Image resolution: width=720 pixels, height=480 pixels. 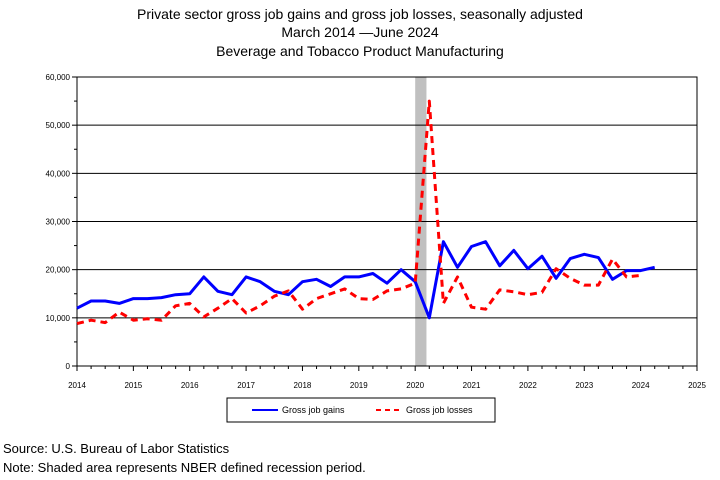 I want to click on x-tick-label: 2025, so click(x=697, y=385).